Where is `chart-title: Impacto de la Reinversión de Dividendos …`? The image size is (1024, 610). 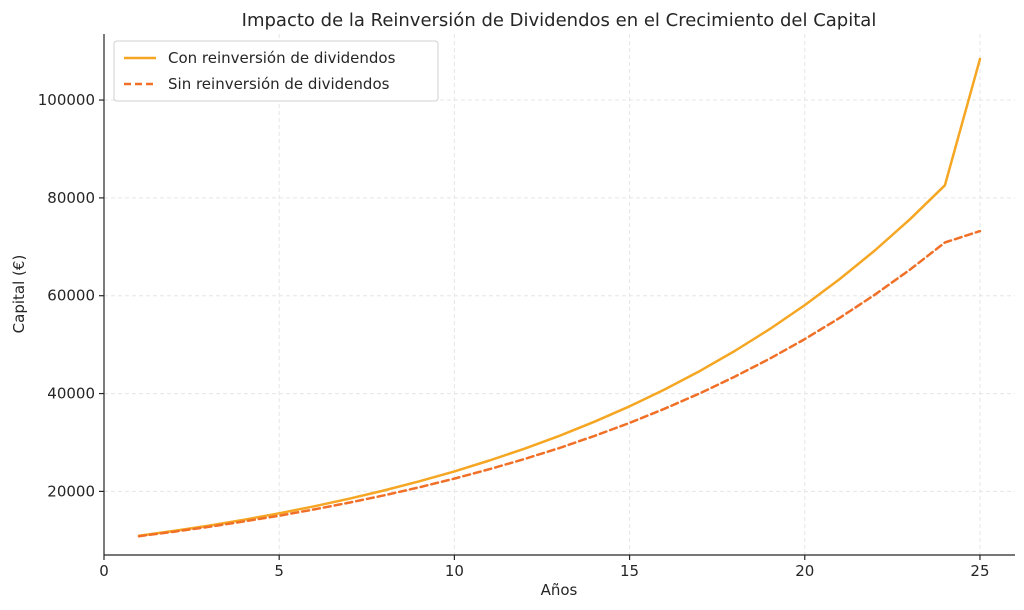
chart-title: Impacto de la Reinversión de Dividendos … is located at coordinates (559, 20).